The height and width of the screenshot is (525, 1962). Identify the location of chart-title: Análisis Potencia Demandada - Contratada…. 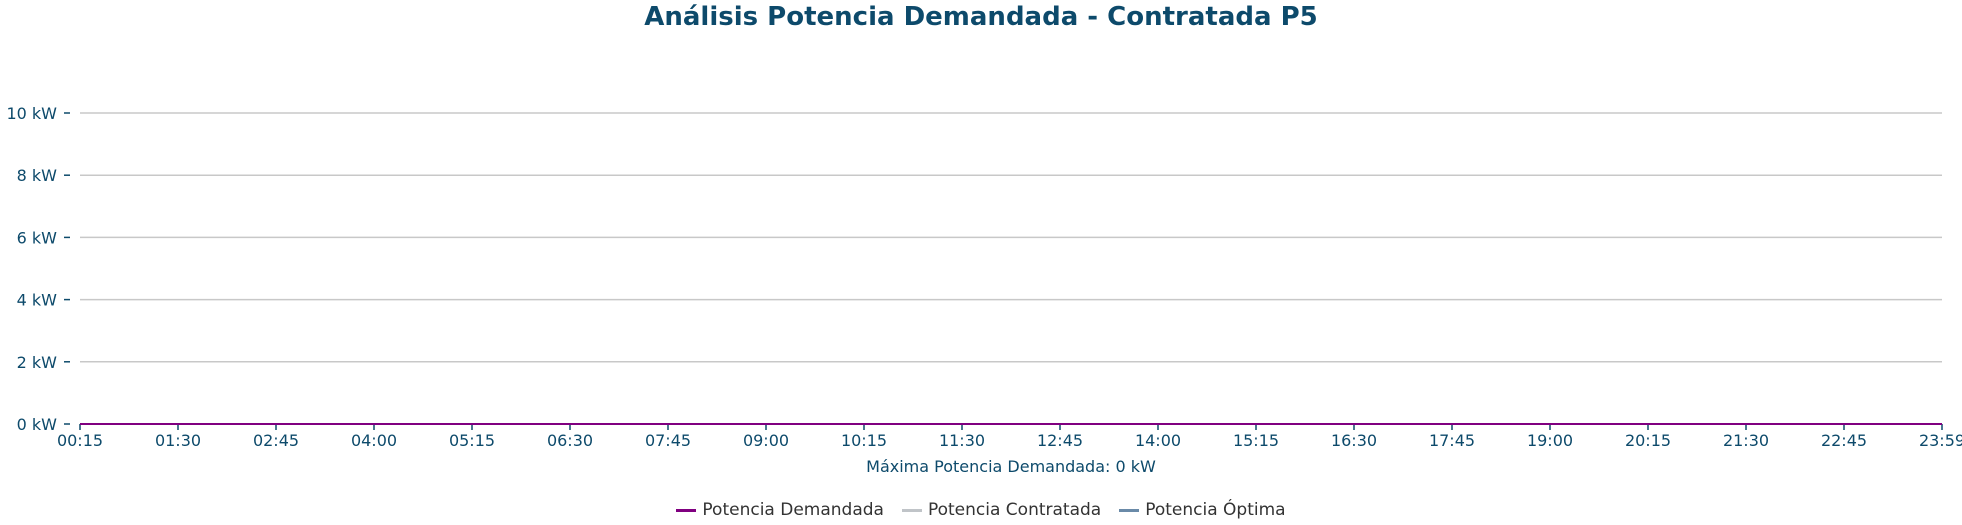
(981, 17).